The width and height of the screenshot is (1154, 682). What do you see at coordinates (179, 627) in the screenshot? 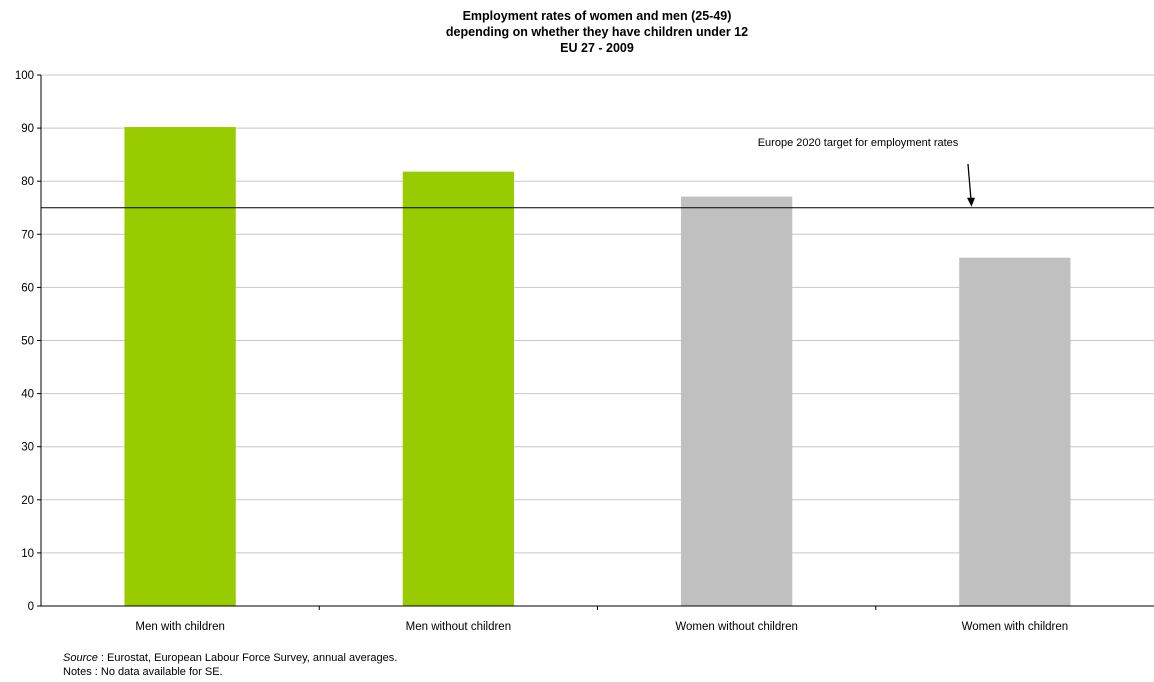
I see `x-category-label: Men with children` at bounding box center [179, 627].